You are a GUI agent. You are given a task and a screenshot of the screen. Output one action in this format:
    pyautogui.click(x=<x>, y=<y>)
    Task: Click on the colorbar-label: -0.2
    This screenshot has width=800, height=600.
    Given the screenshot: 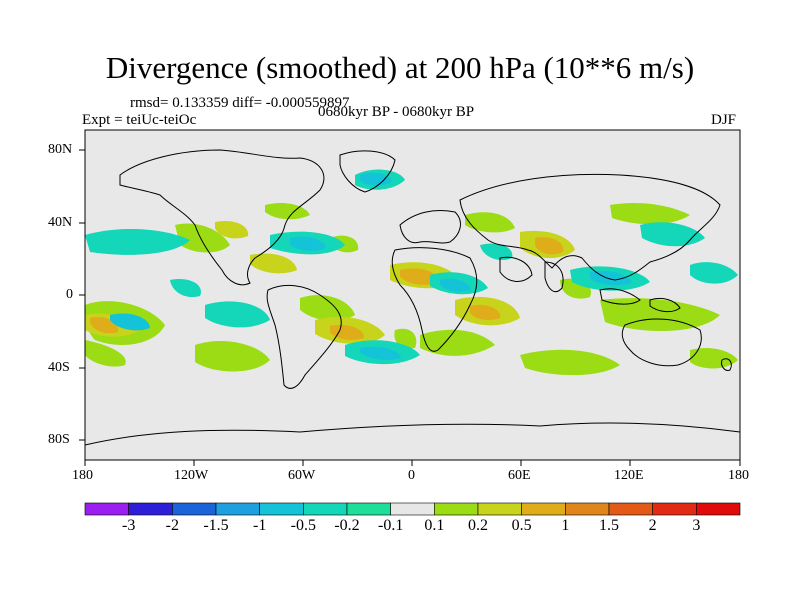 What is the action you would take?
    pyautogui.click(x=347, y=525)
    